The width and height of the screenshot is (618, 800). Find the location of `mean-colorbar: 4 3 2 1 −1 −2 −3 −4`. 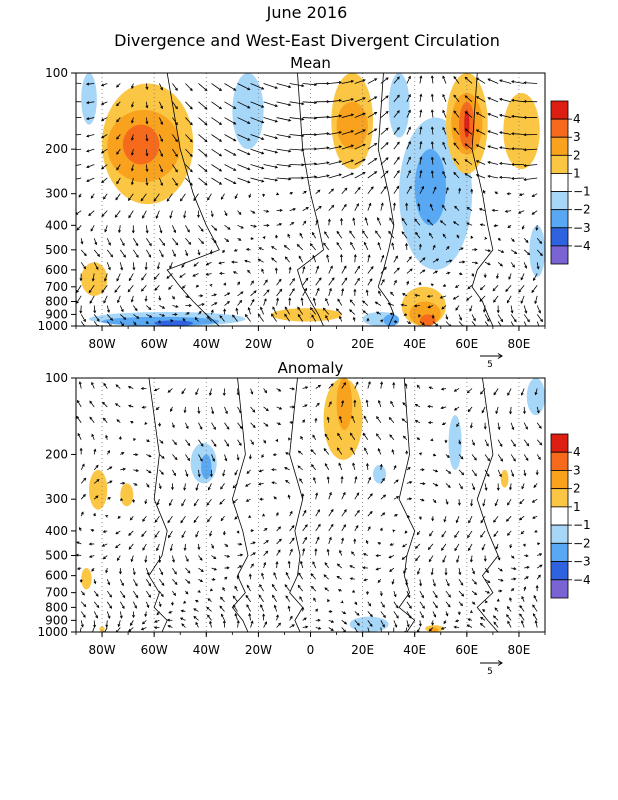

mean-colorbar: 4 3 2 1 −1 −2 −3 −4 is located at coordinates (570, 182).